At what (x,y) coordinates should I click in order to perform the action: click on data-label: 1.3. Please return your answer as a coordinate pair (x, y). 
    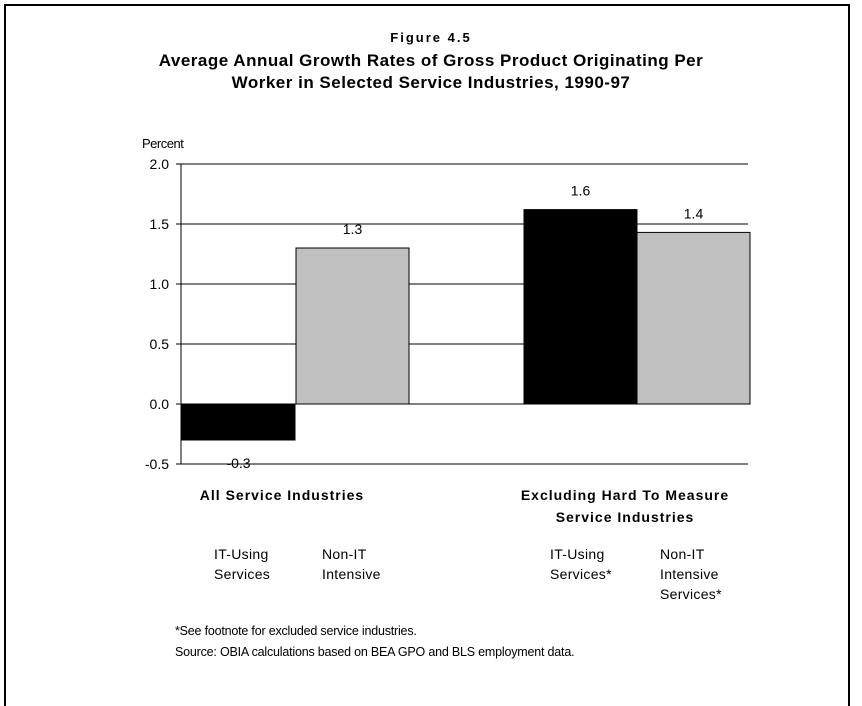
    Looking at the image, I should click on (353, 229).